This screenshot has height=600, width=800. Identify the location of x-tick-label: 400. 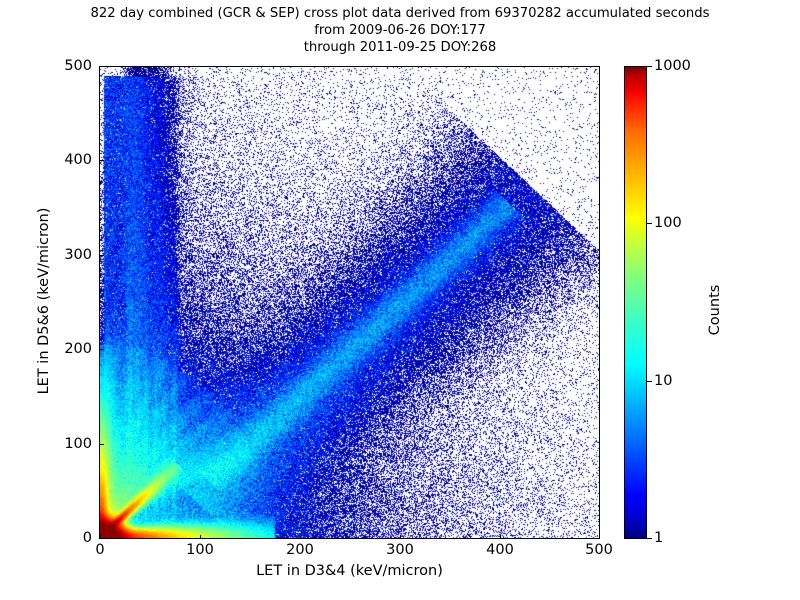
(500, 550).